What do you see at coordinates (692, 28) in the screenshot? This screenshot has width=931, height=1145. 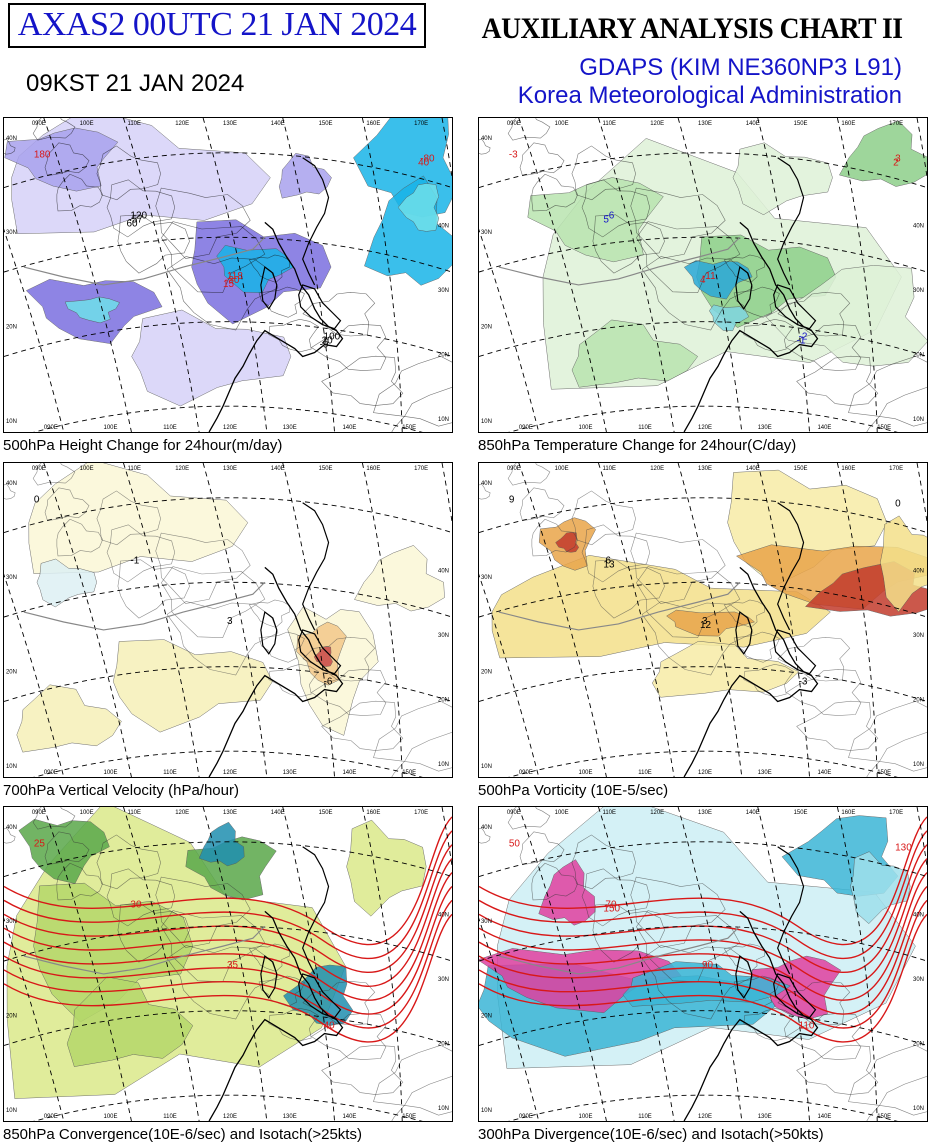 I see `chart-title: AUXILIARY ANALYSIS CHART II` at bounding box center [692, 28].